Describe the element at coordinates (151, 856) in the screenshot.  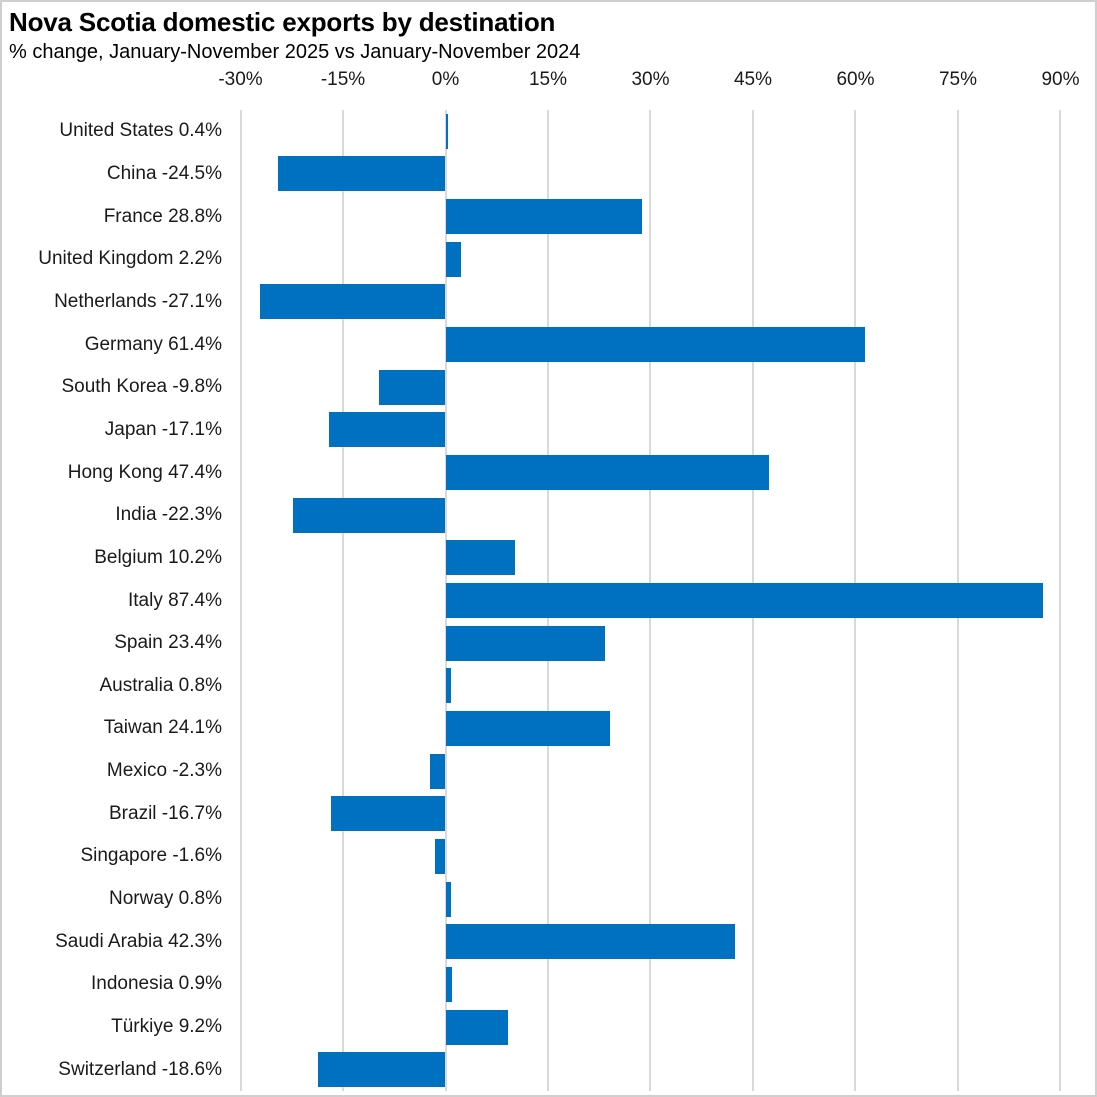
I see `row-label-singapore: Singapore -1.6%` at that location.